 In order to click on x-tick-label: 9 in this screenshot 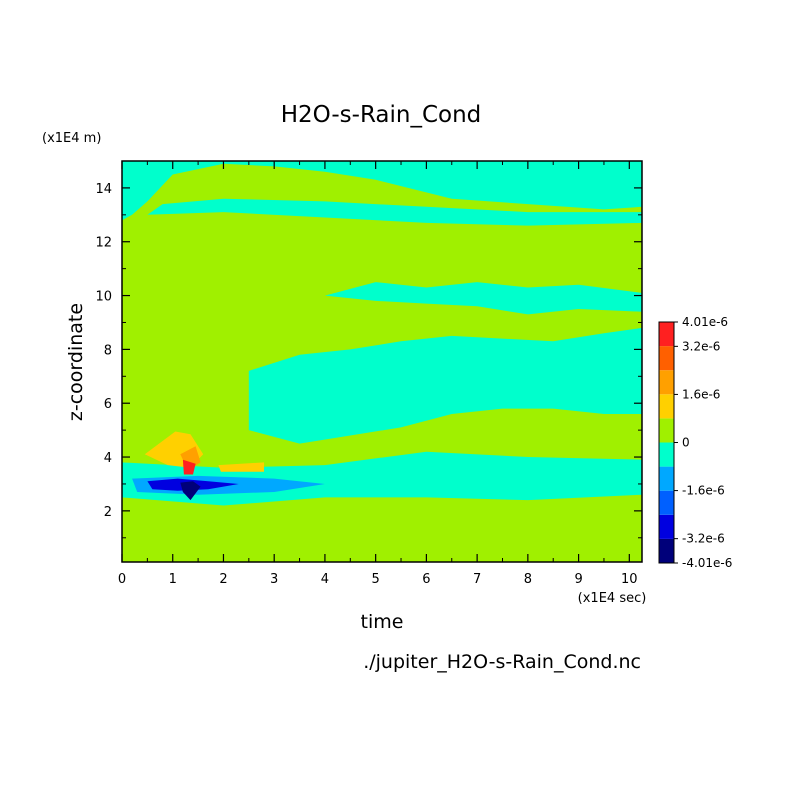, I will do `click(578, 579)`.